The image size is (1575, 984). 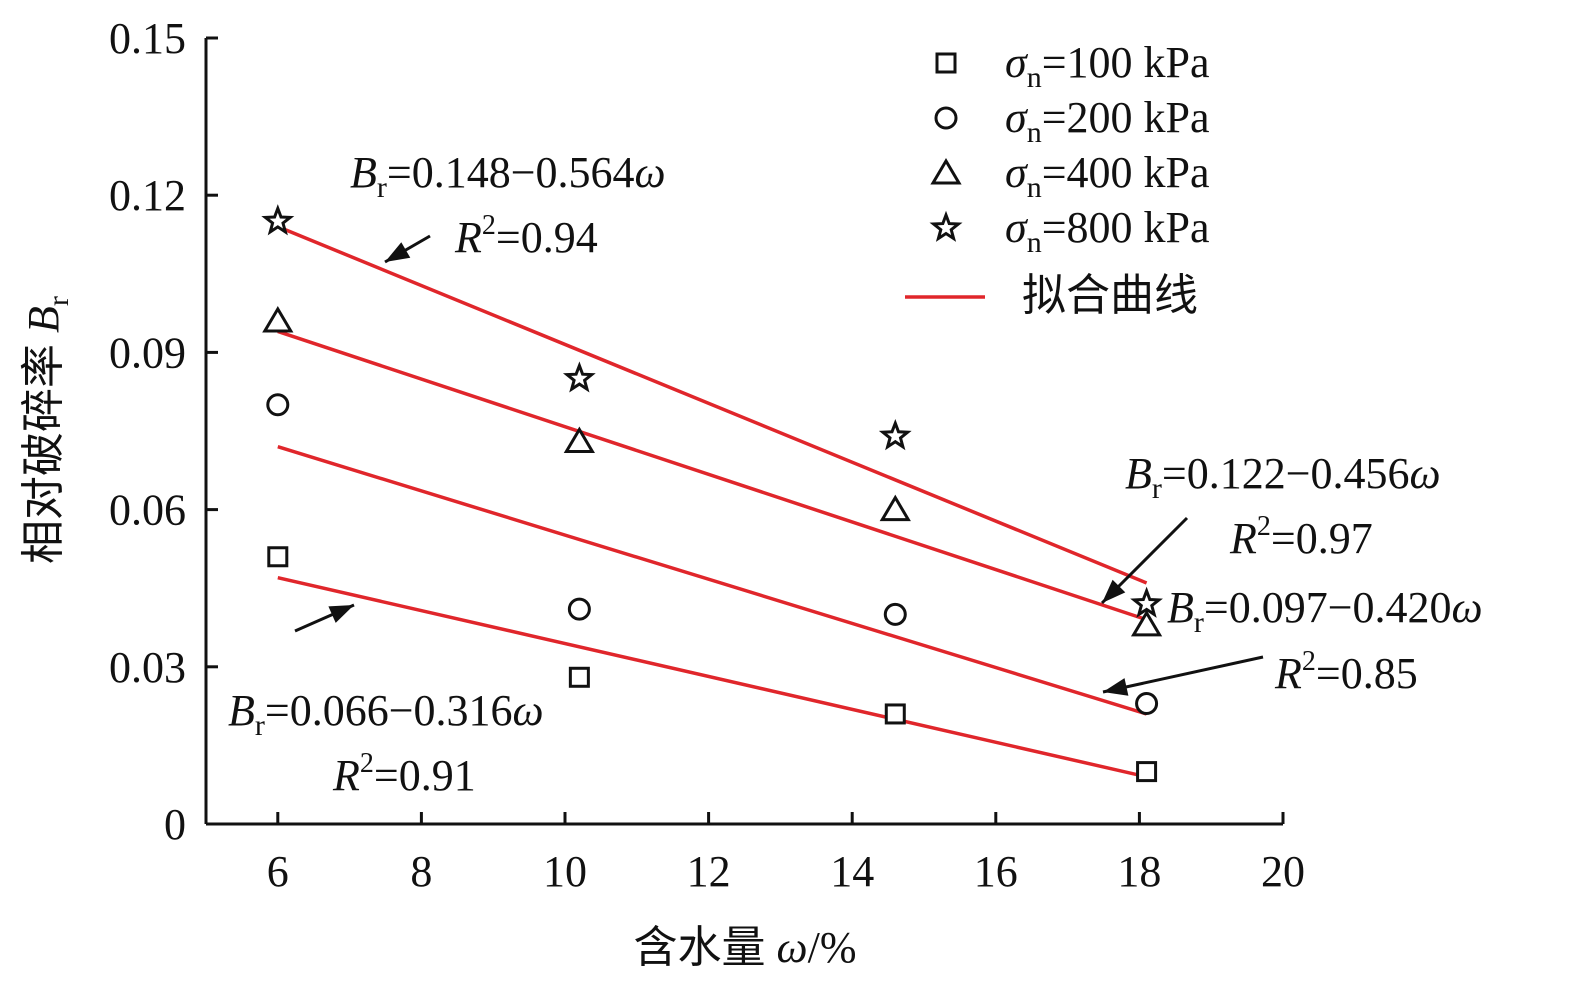 What do you see at coordinates (404, 774) in the screenshot?
I see `r-squared: R2=0.91` at bounding box center [404, 774].